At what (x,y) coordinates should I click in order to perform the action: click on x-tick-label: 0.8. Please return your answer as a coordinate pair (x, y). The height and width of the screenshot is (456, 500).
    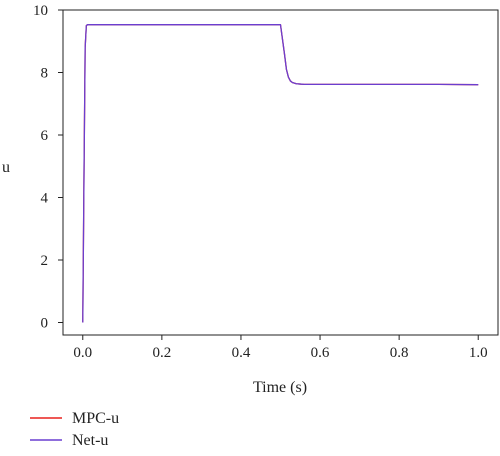
    Looking at the image, I should click on (399, 353).